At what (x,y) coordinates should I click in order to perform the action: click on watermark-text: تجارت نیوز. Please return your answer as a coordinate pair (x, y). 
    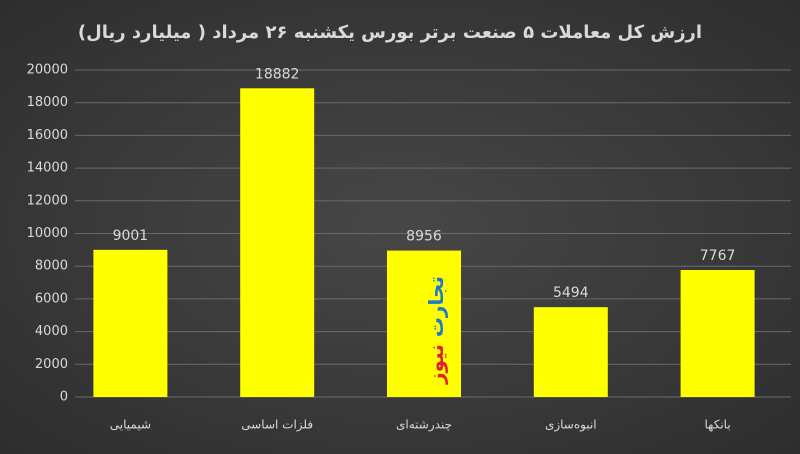
    Looking at the image, I should click on (436, 330).